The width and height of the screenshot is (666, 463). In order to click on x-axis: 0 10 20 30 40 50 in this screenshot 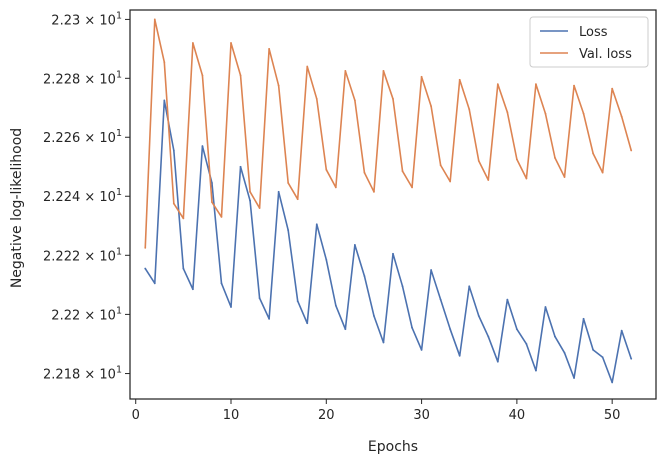, I will do `click(376, 411)`.